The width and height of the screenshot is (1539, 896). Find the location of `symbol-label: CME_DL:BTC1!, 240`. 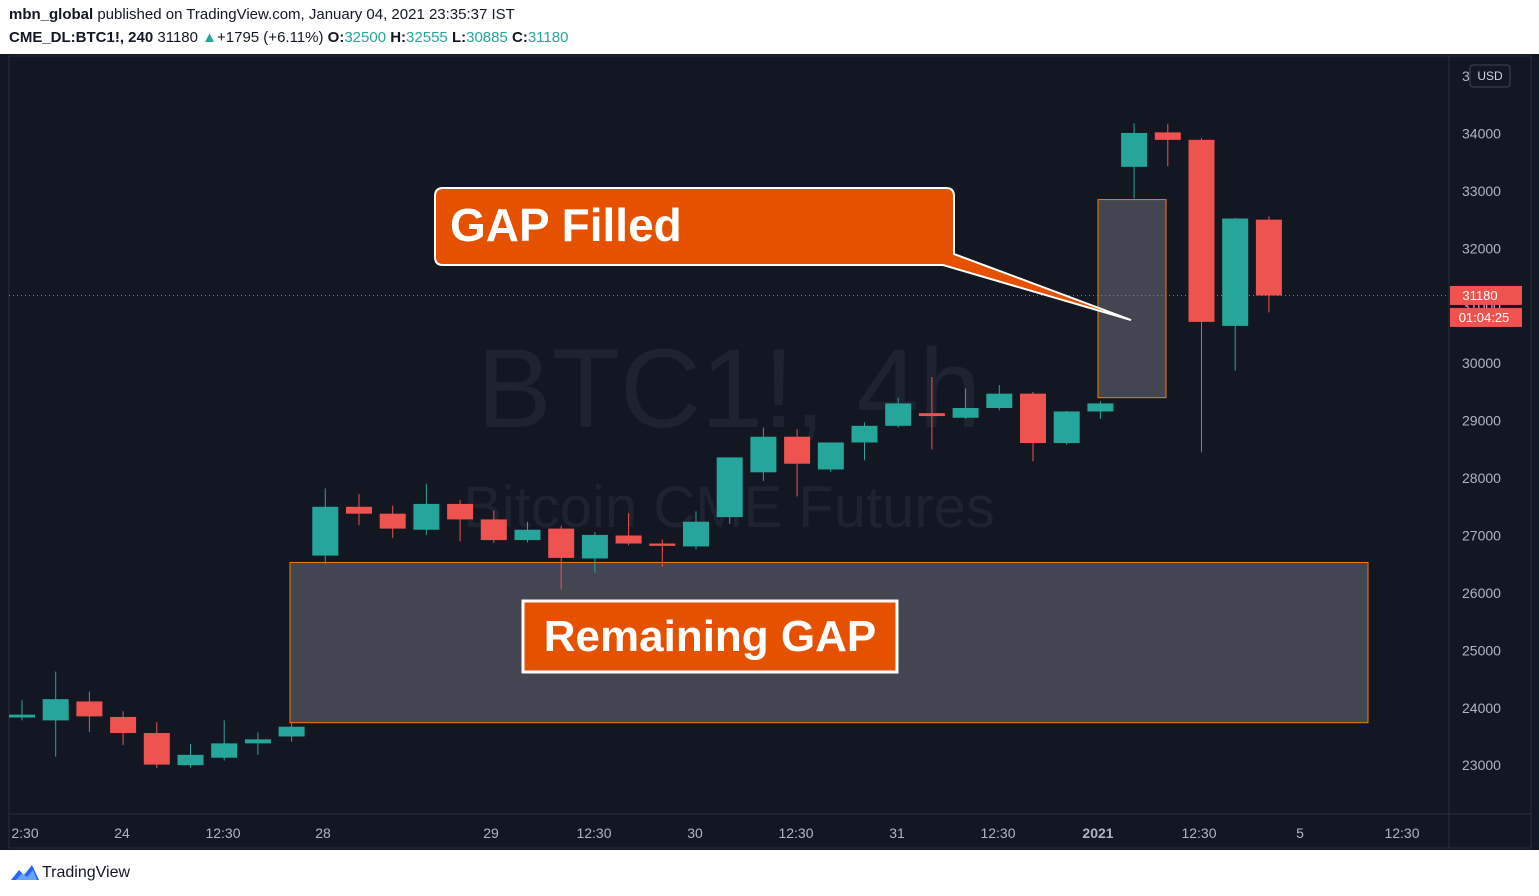

symbol-label: CME_DL:BTC1!, 240 is located at coordinates (81, 37).